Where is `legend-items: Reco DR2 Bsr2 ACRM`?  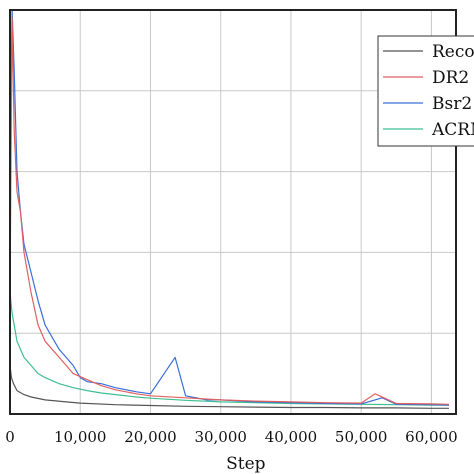
legend-items: Reco DR2 Bsr2 ACRM is located at coordinates (428, 91).